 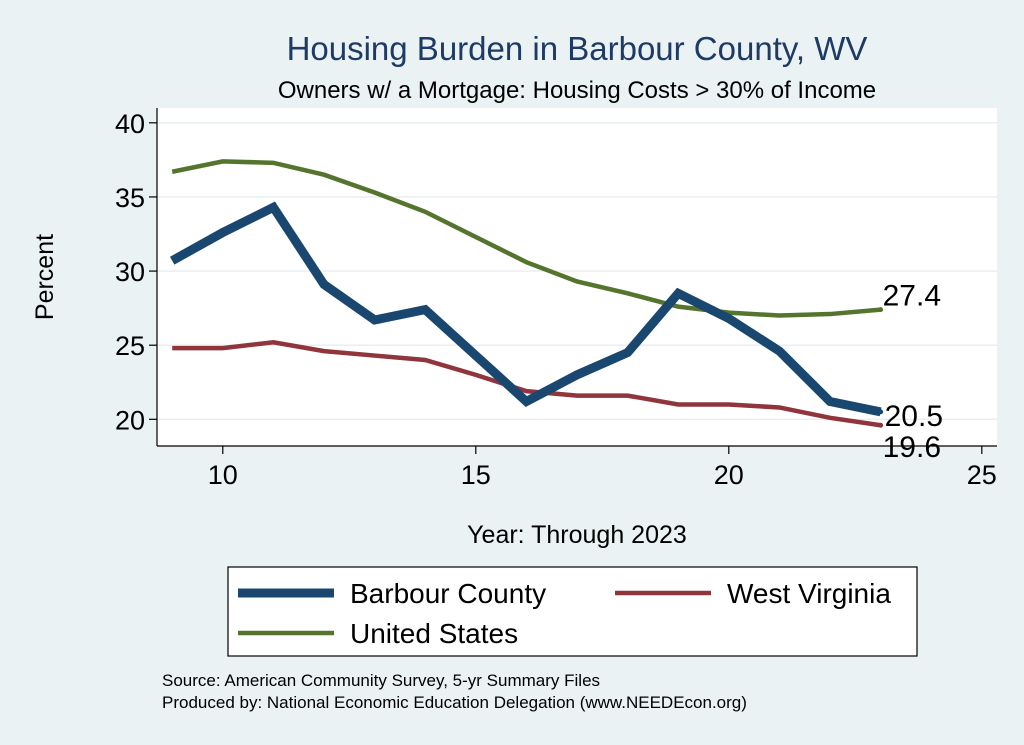 What do you see at coordinates (130, 420) in the screenshot?
I see `y-tick-label: 20` at bounding box center [130, 420].